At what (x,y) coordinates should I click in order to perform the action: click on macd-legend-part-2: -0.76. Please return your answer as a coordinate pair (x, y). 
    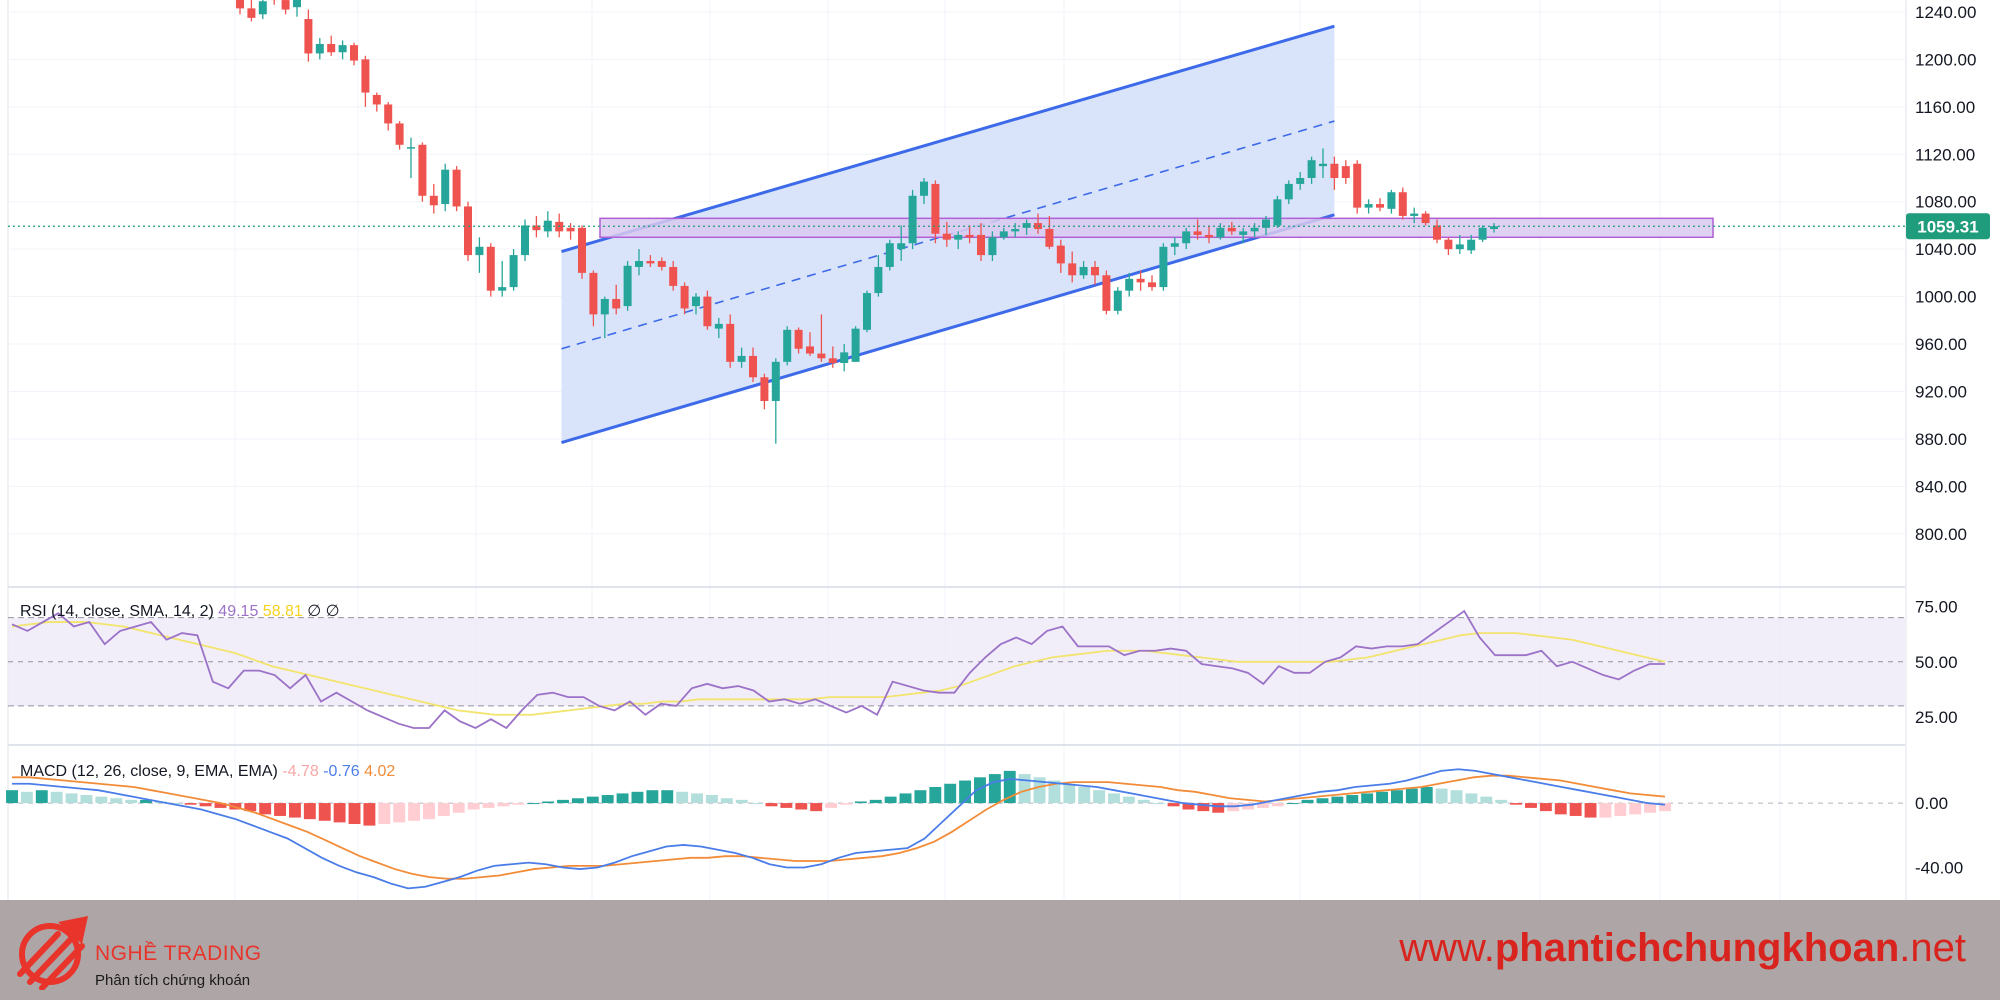
    Looking at the image, I should click on (339, 771).